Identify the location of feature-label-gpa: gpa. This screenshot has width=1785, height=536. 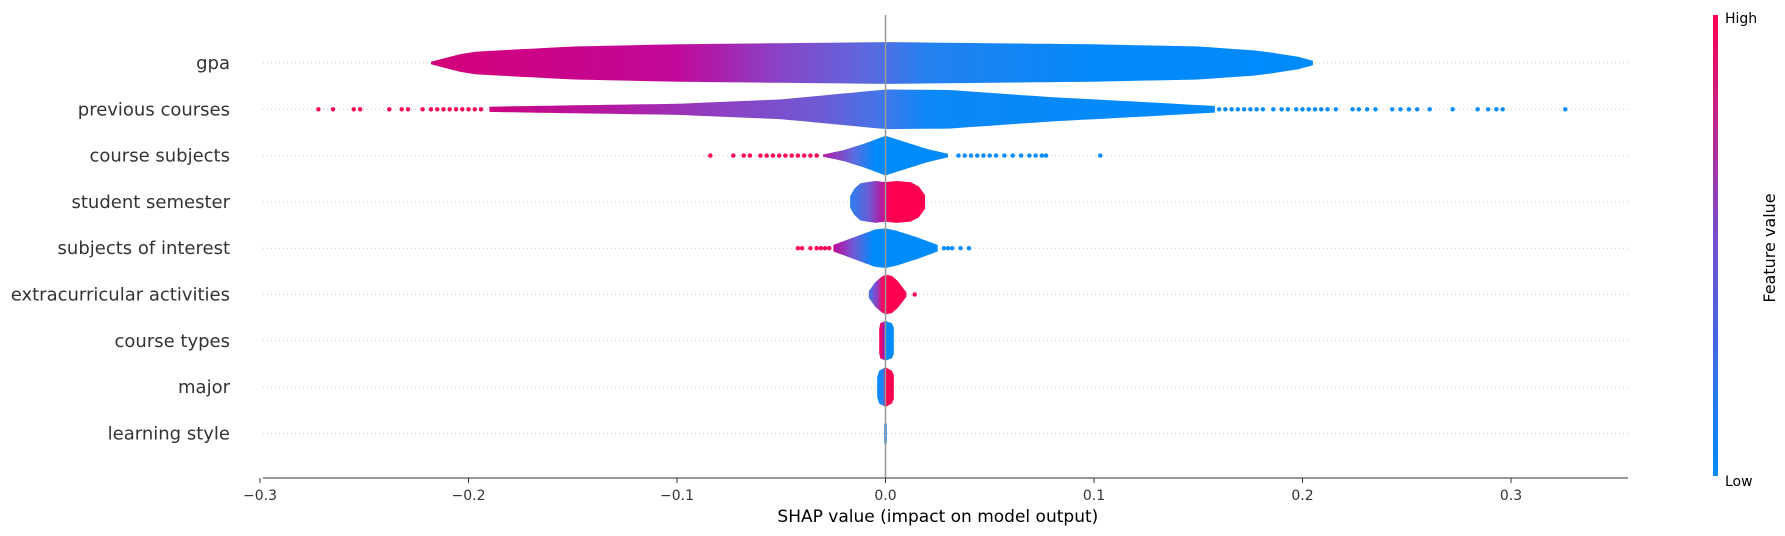
(213, 63).